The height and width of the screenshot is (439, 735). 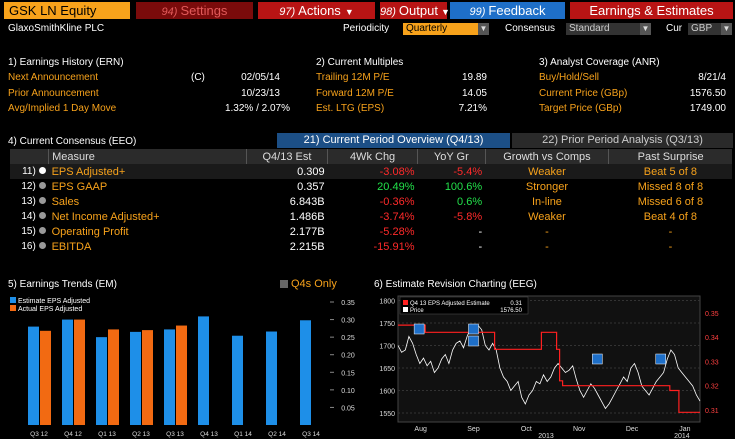 What do you see at coordinates (348, 356) in the screenshot?
I see `y-tick-label: 0.20` at bounding box center [348, 356].